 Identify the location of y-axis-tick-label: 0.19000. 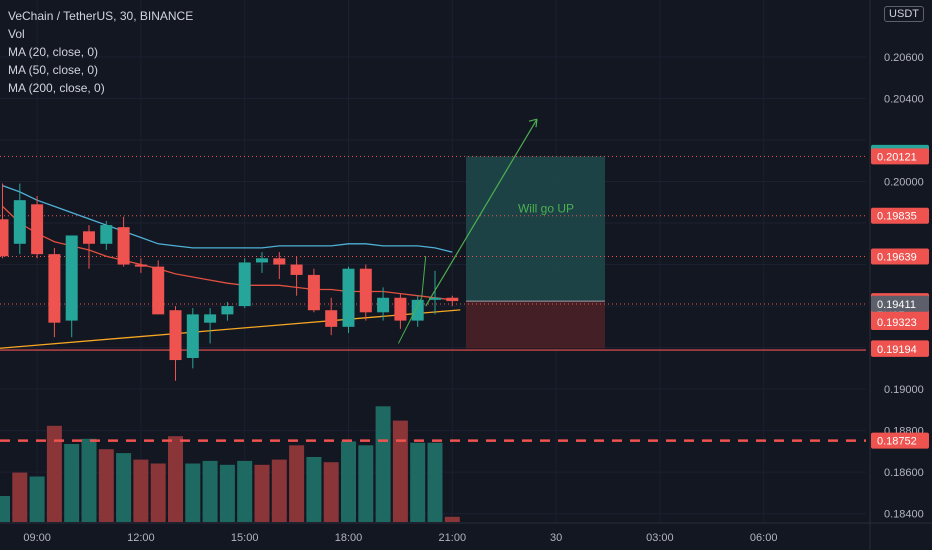
(904, 390).